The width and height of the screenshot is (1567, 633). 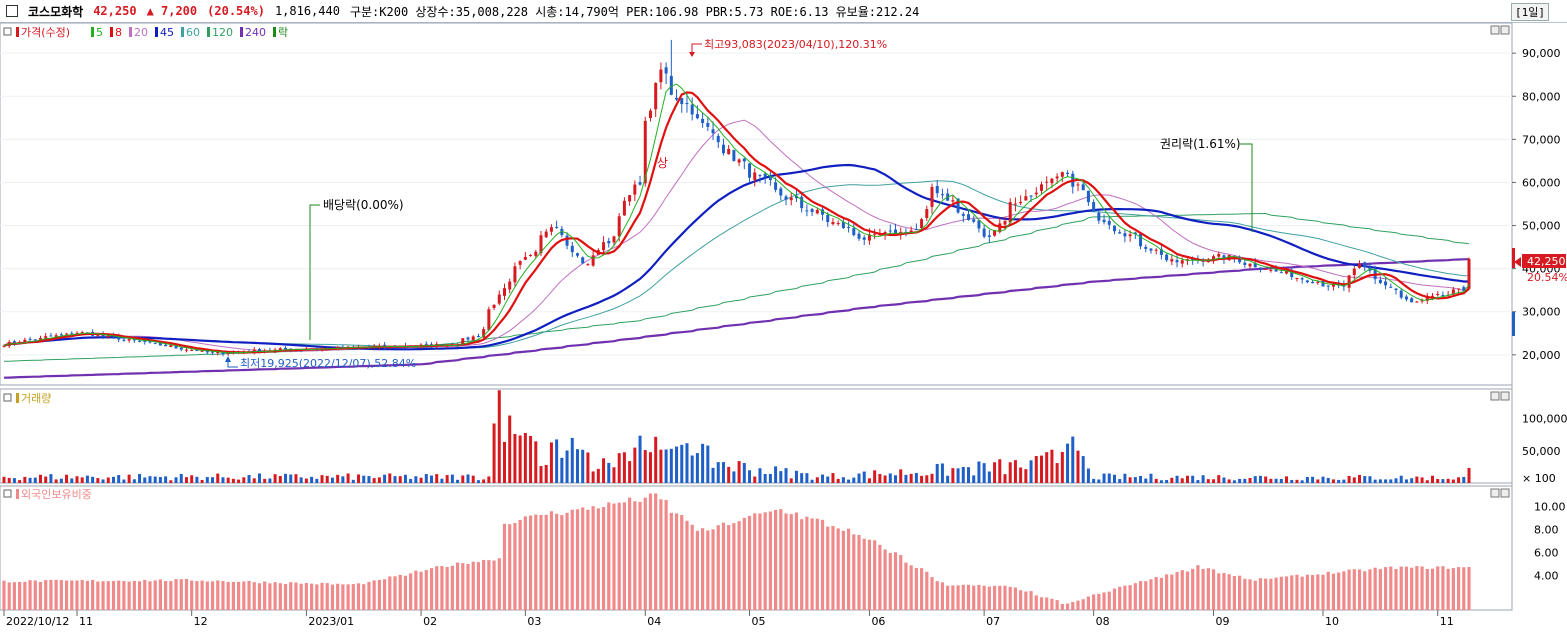 What do you see at coordinates (1103, 621) in the screenshot?
I see `date-tick-label: 08` at bounding box center [1103, 621].